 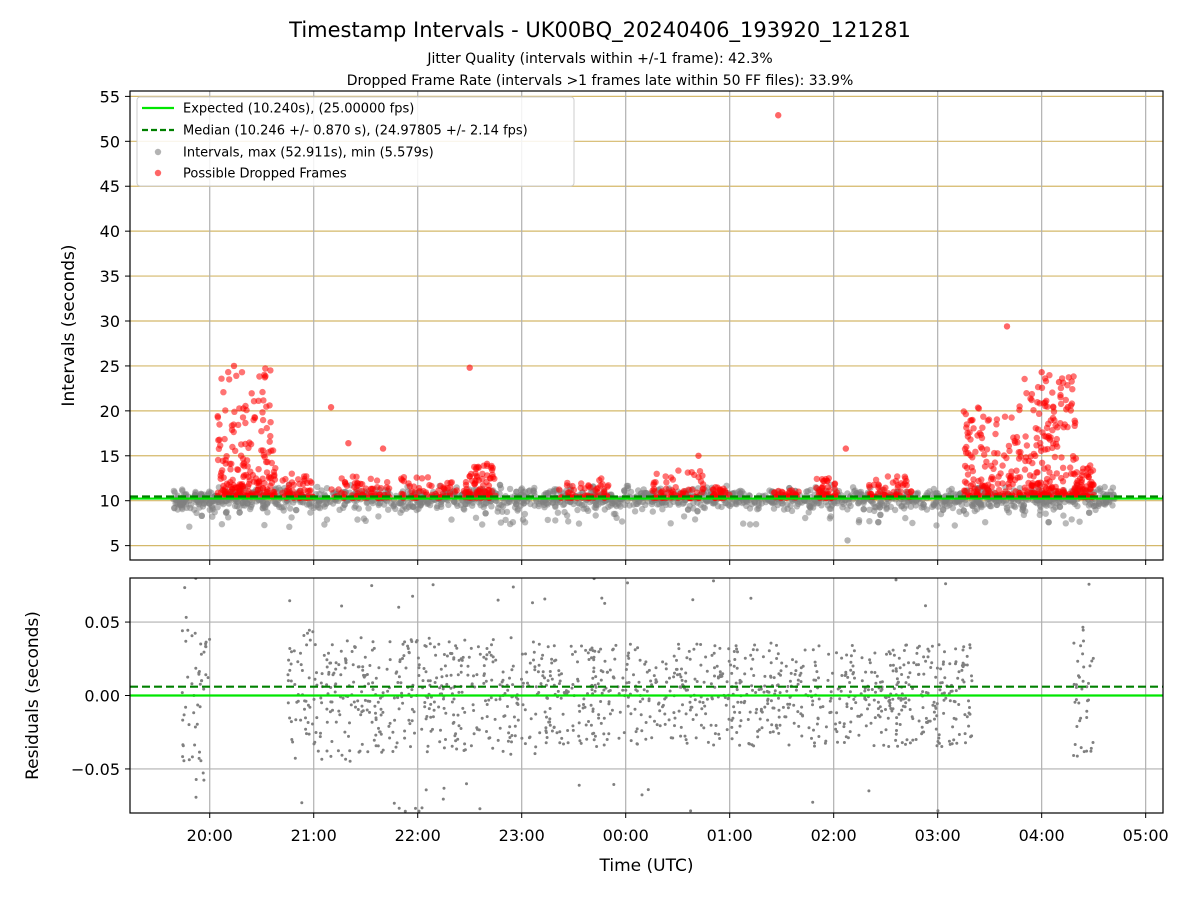 I want to click on x-tick-label: 00:00, so click(x=626, y=835).